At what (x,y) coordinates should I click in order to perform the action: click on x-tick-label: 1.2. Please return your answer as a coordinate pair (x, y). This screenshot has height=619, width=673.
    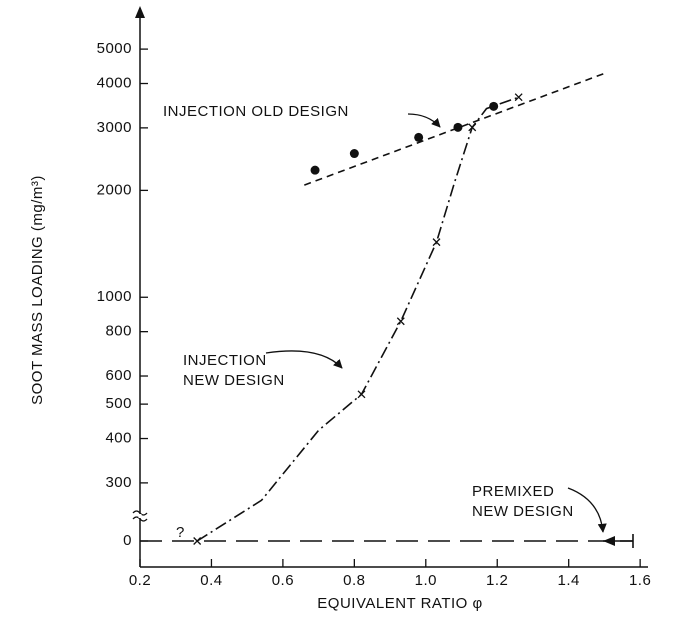
    Looking at the image, I should click on (497, 580).